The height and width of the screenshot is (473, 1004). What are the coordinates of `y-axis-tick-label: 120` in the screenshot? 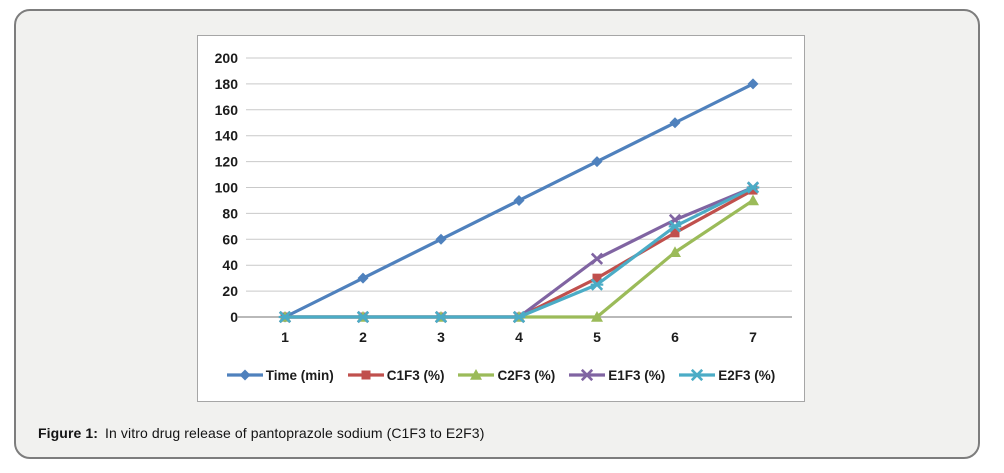 It's located at (227, 162).